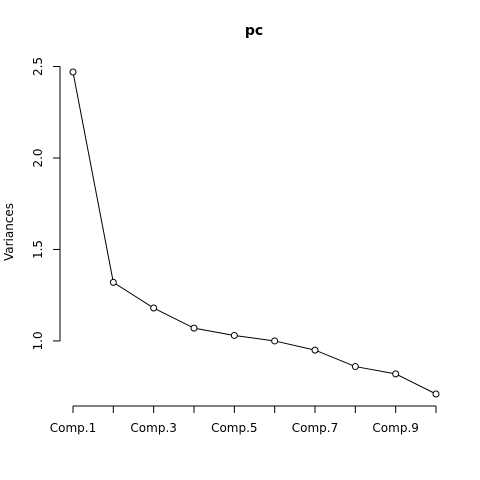 This screenshot has height=480, width=480. What do you see at coordinates (254, 31) in the screenshot?
I see `chart-title: pc` at bounding box center [254, 31].